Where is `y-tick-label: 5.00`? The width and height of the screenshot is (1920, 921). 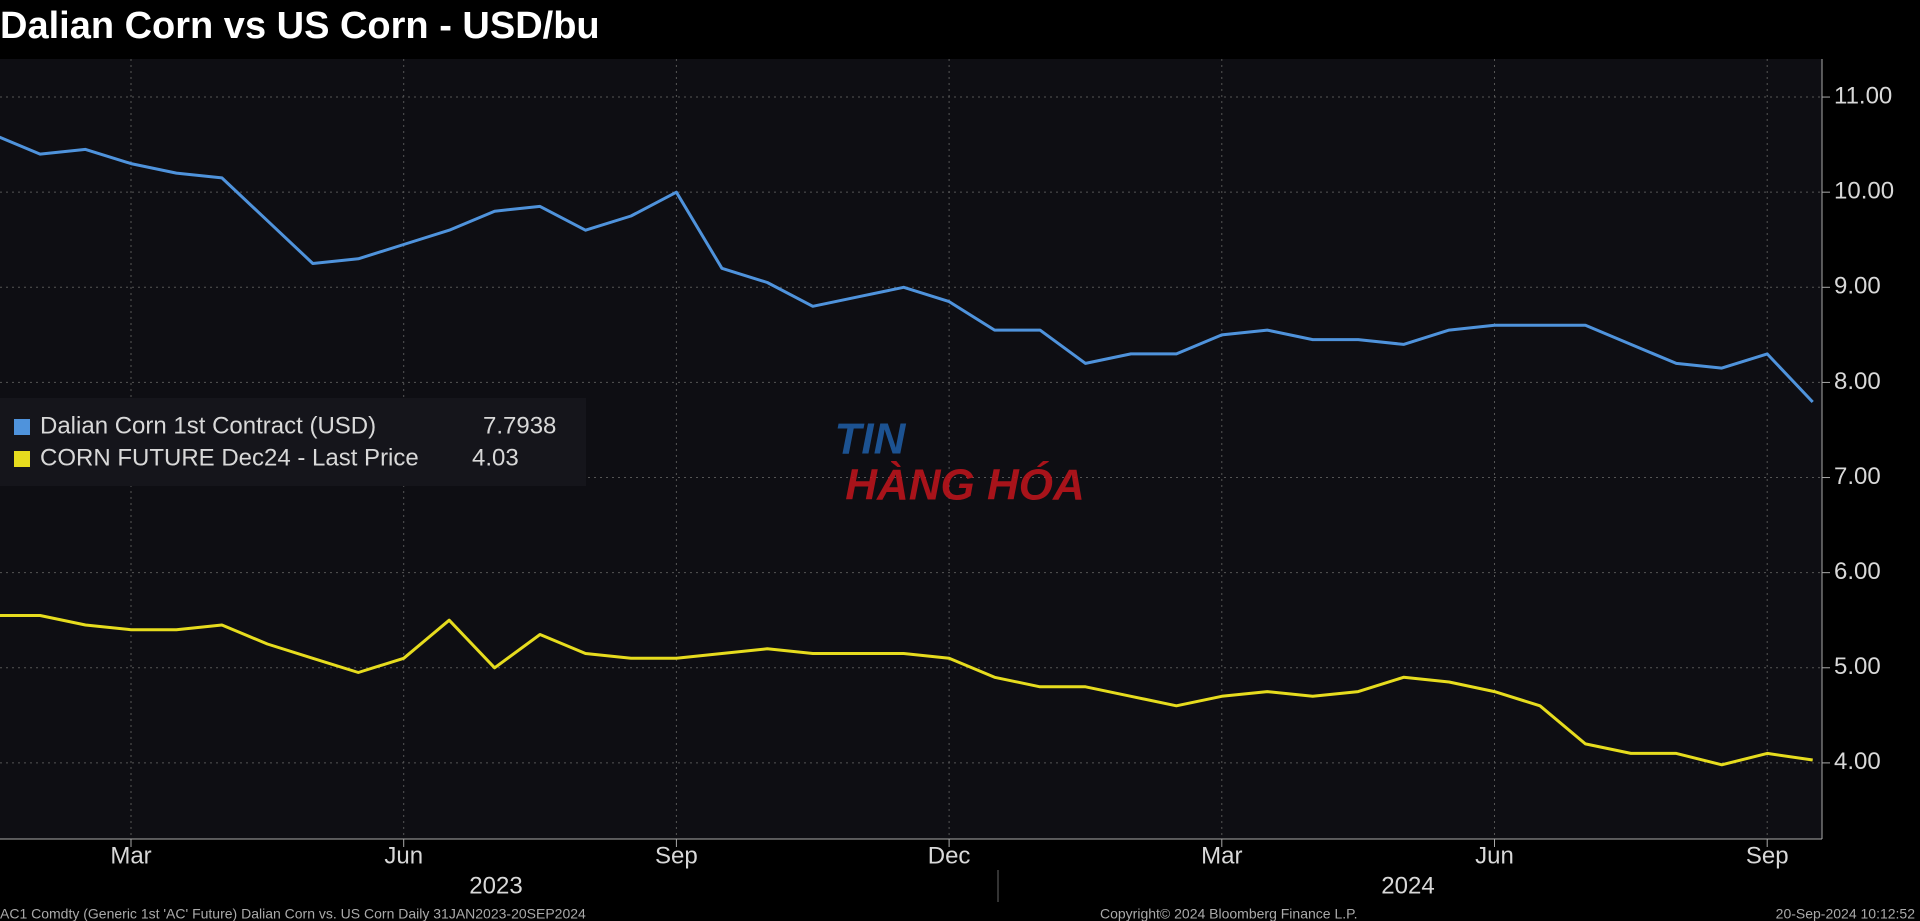 y-tick-label: 5.00 is located at coordinates (1857, 666).